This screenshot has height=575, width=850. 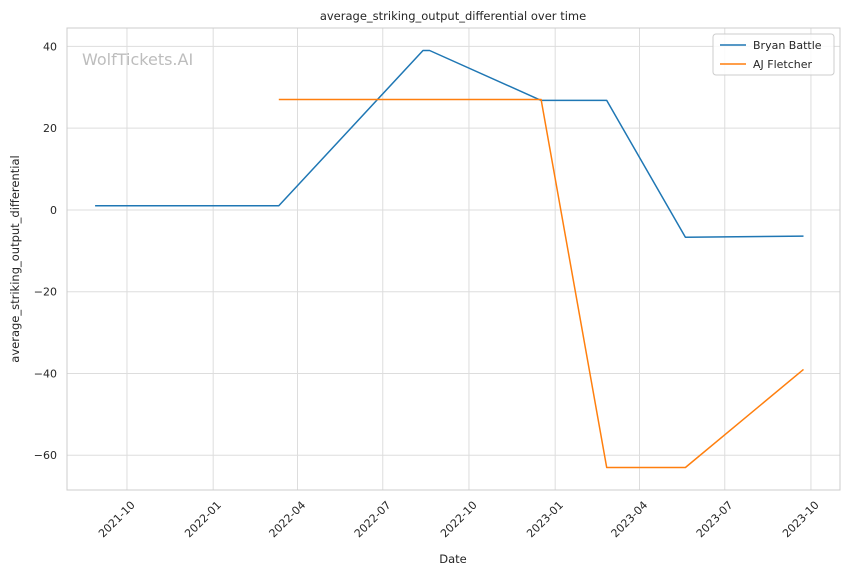 I want to click on x-tick-label: 2023-04, so click(x=630, y=520).